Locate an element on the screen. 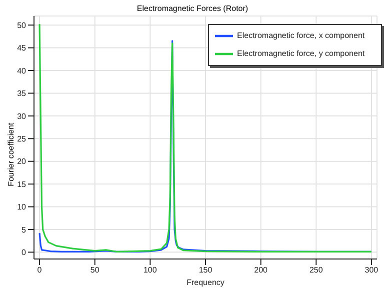 This screenshot has height=291, width=385. y-tick-label: 0 is located at coordinates (24, 253).